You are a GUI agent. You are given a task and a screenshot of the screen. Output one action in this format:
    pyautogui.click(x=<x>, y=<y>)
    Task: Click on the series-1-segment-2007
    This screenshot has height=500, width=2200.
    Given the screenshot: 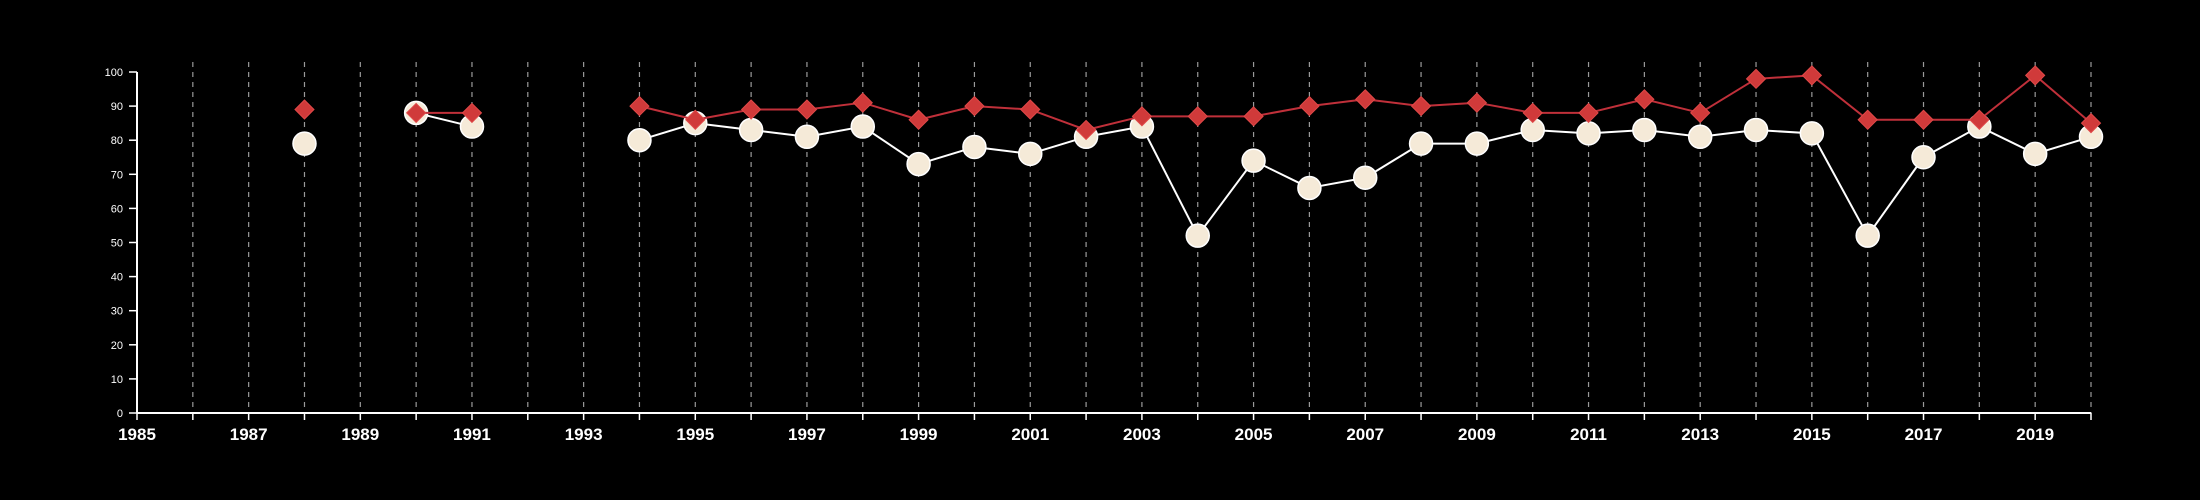 What is the action you would take?
    pyautogui.click(x=1393, y=103)
    